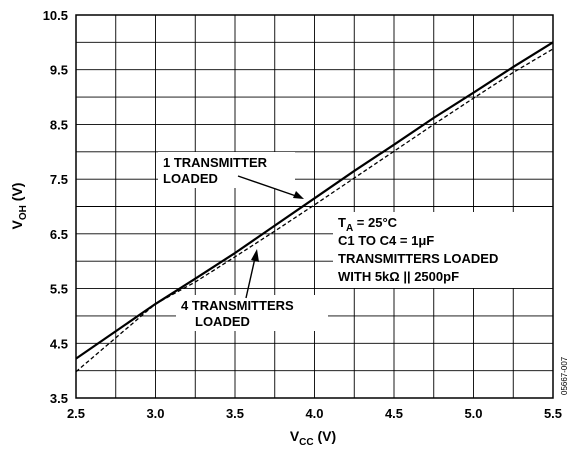  I want to click on x-tick-label: 5.0, so click(473, 413).